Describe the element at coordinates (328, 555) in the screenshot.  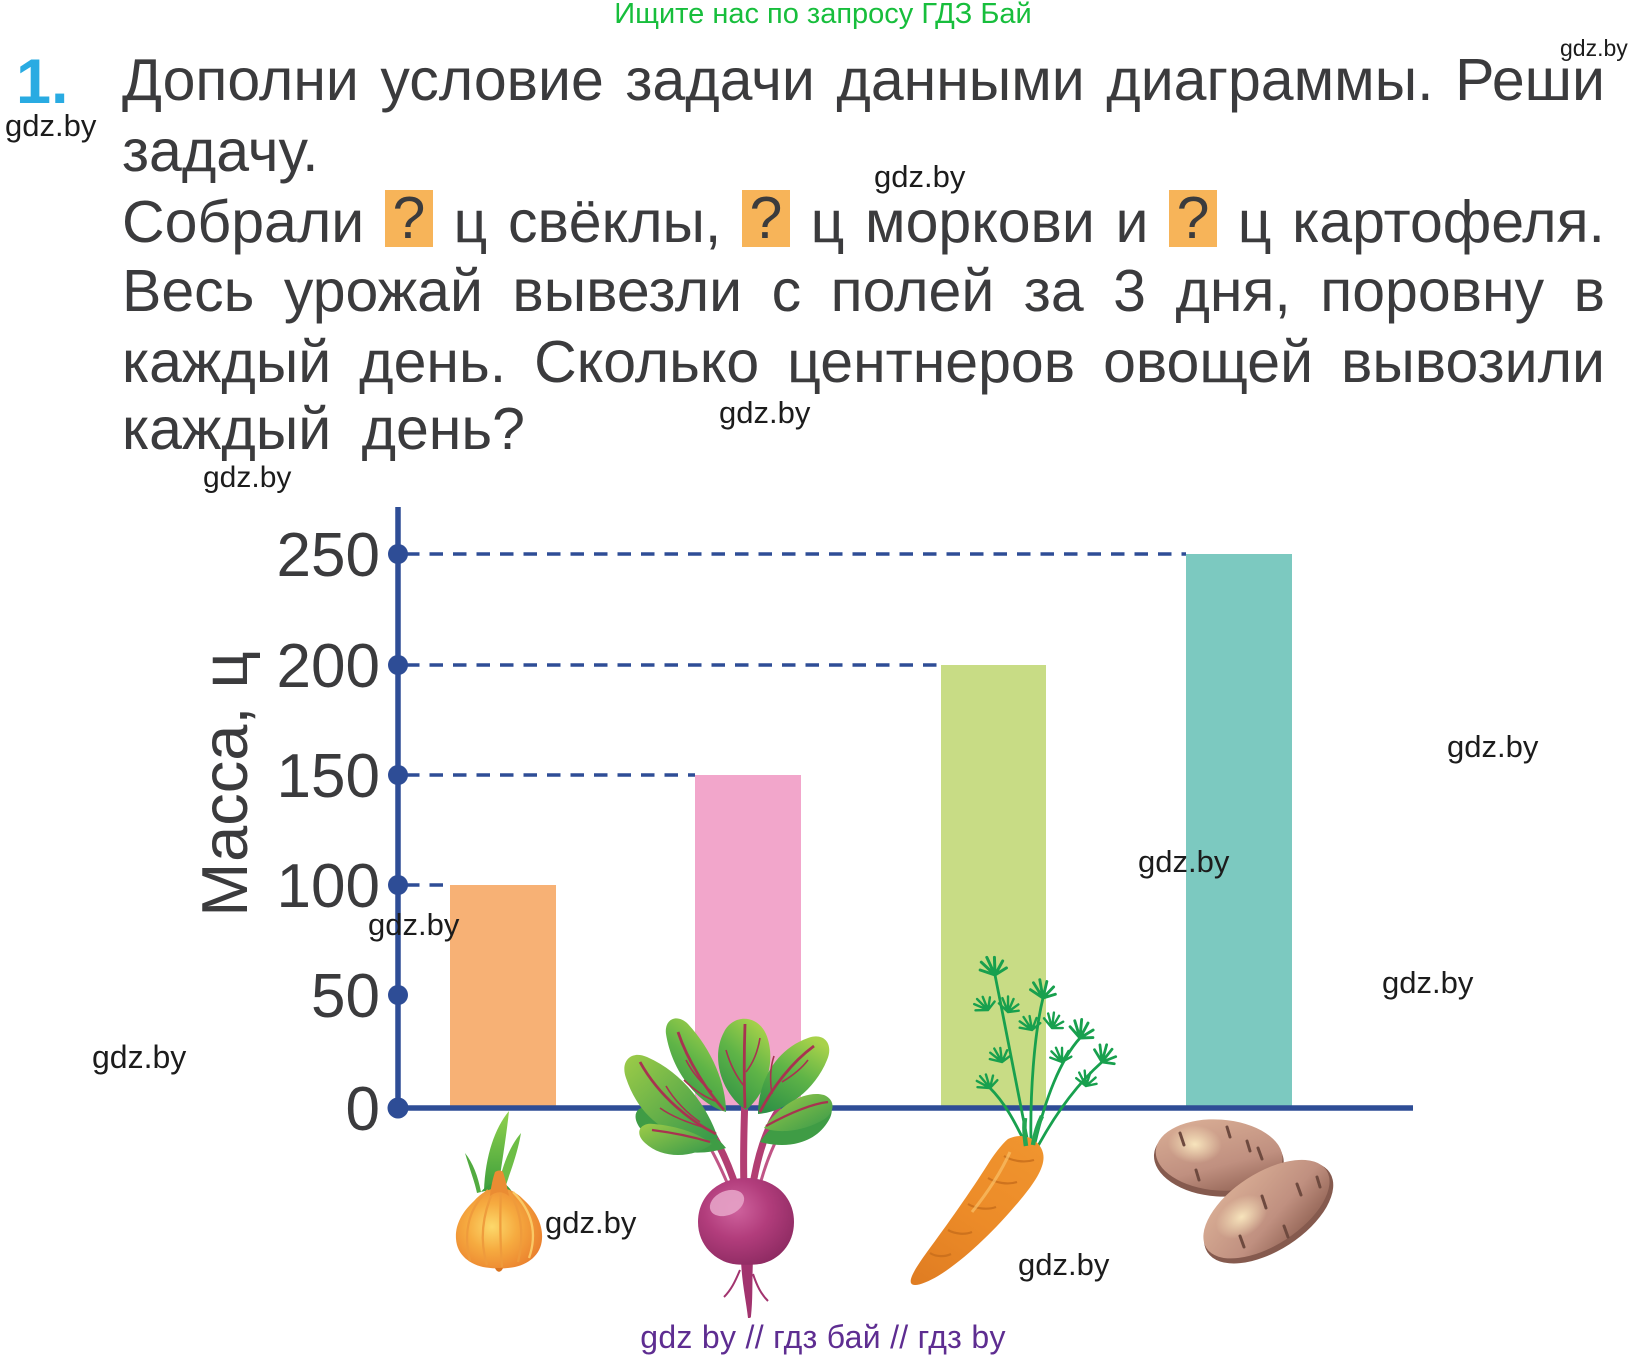
I see `svg-text: 250` at that location.